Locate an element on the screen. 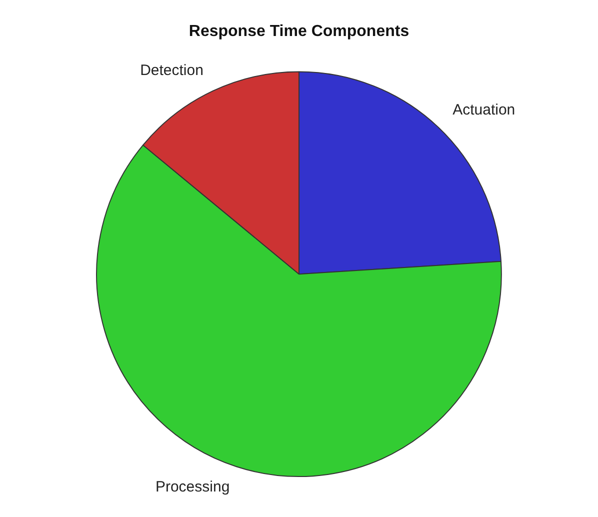  slice-label: Detection is located at coordinates (172, 71).